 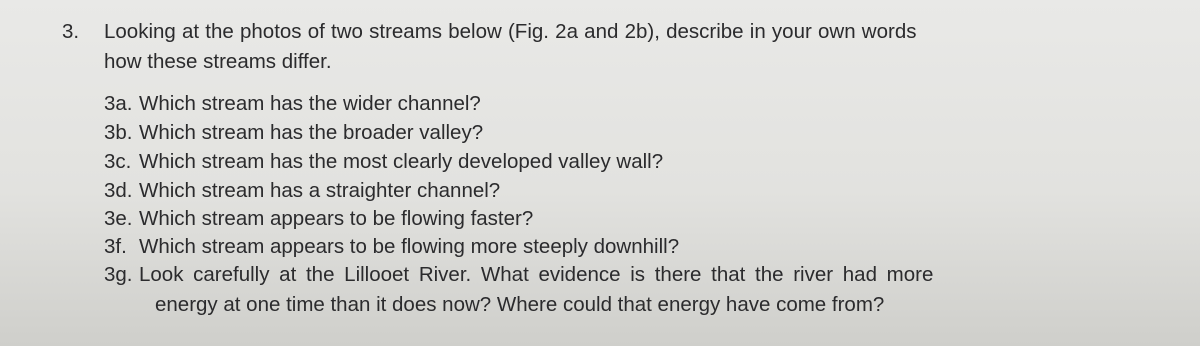 What do you see at coordinates (218, 61) in the screenshot?
I see `question-line: how these streams differ.` at bounding box center [218, 61].